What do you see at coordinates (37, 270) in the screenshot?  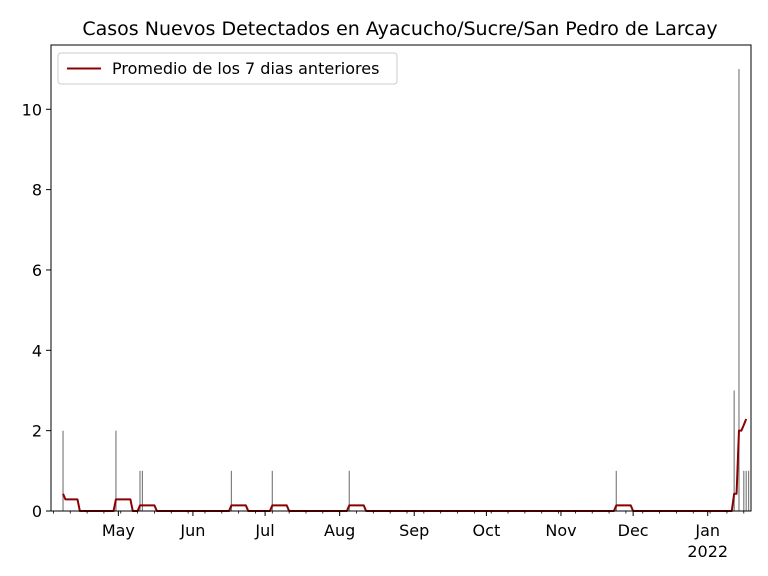 I see `y-tick-label-3: 6` at bounding box center [37, 270].